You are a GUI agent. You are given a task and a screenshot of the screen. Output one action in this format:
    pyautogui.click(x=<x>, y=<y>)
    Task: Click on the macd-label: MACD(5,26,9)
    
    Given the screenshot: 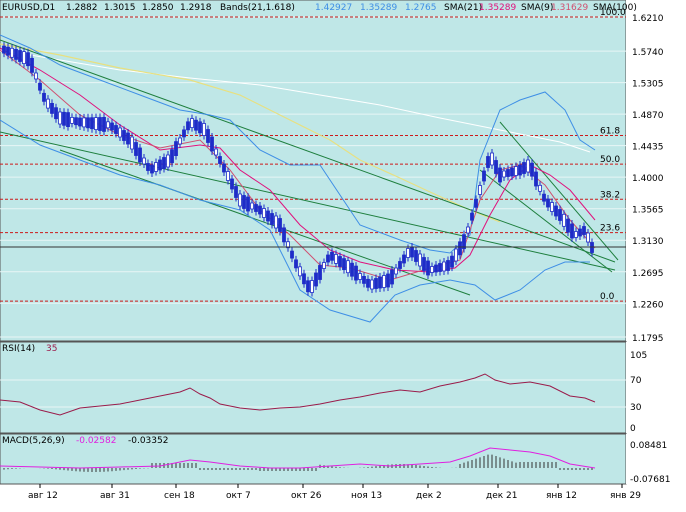 What is the action you would take?
    pyautogui.click(x=33, y=441)
    